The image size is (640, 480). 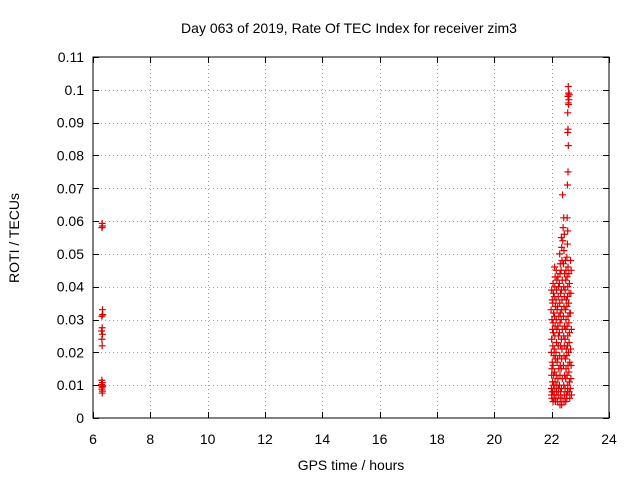 What do you see at coordinates (380, 439) in the screenshot?
I see `x-tick-label: 16` at bounding box center [380, 439].